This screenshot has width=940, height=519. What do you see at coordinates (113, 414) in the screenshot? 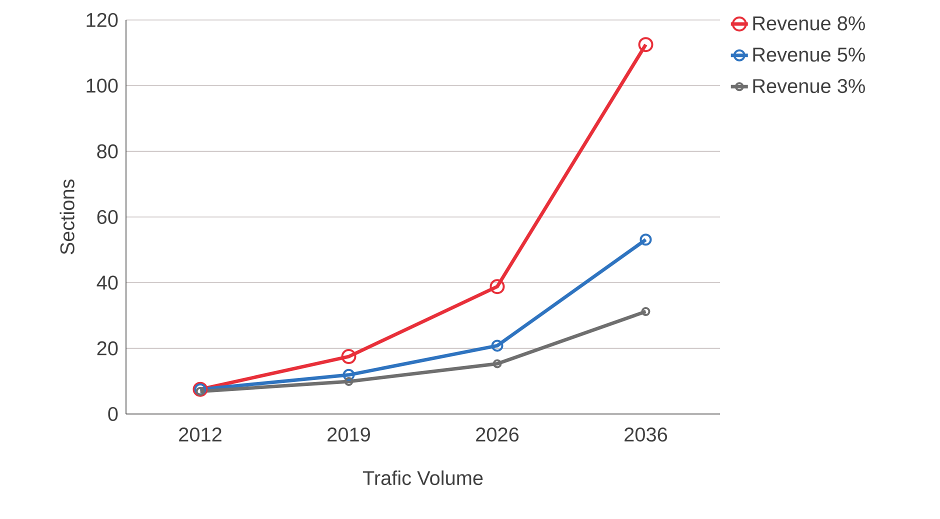
I see `y-tick-label: 0` at bounding box center [113, 414].